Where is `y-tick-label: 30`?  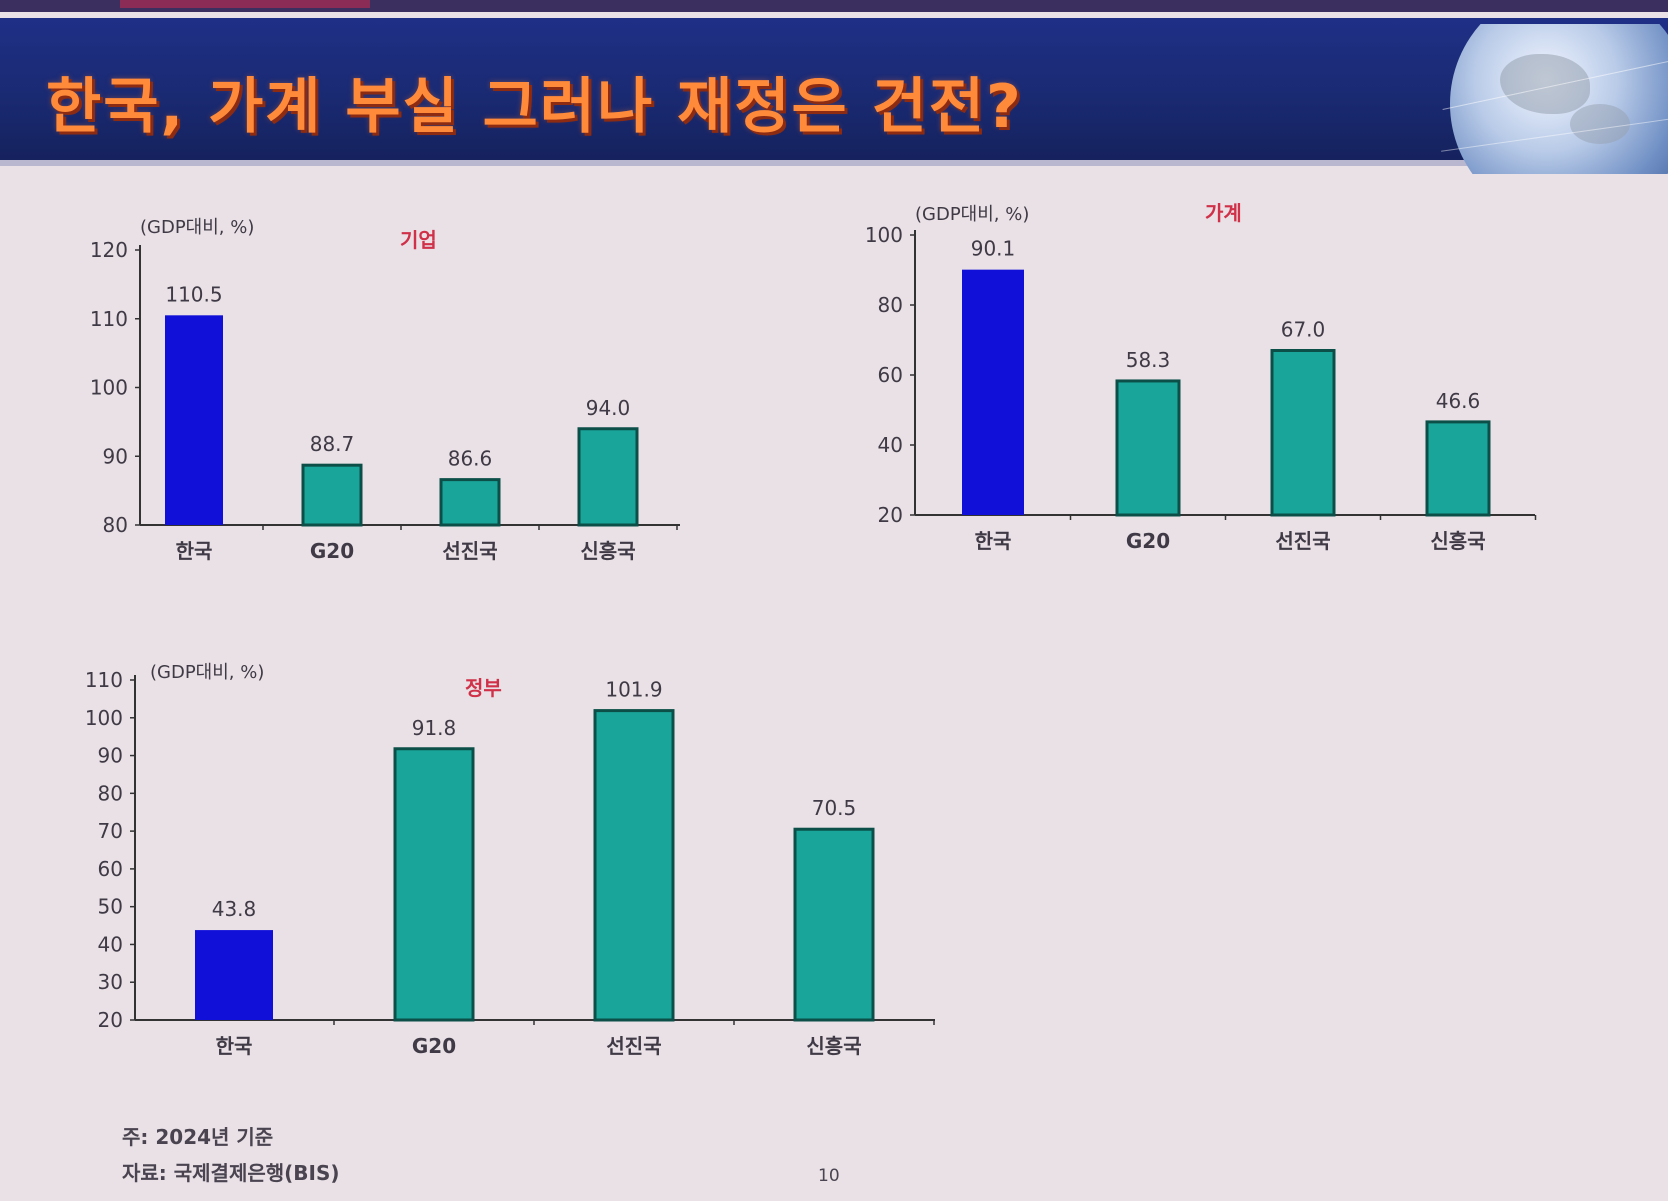
y-tick-label: 30 is located at coordinates (110, 982).